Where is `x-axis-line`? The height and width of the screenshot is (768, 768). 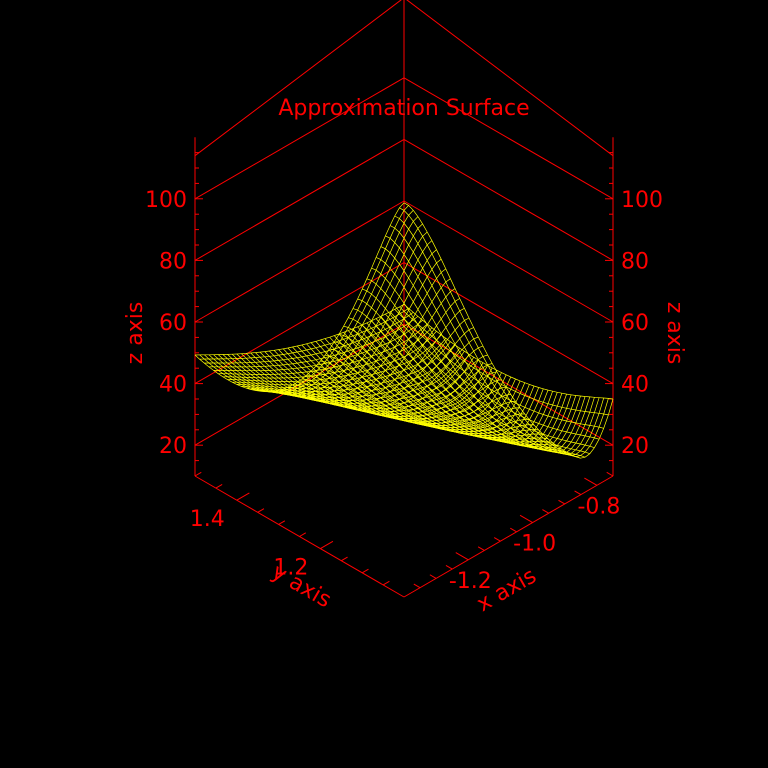 x-axis-line is located at coordinates (508, 536).